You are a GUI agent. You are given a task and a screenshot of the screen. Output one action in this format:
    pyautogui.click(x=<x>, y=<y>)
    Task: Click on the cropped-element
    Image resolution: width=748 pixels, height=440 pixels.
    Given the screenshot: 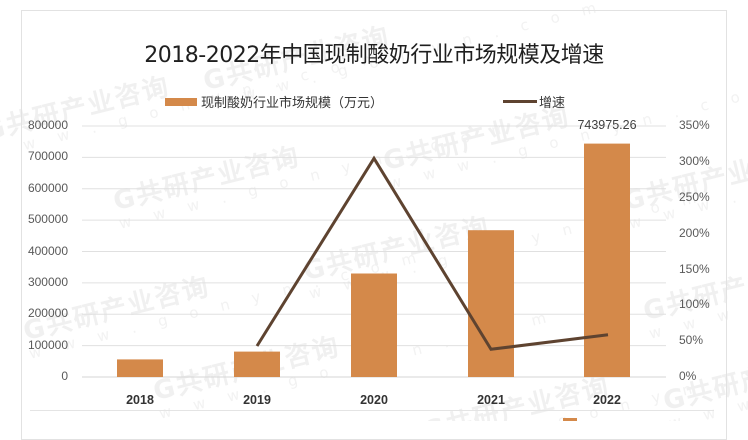 What is the action you would take?
    pyautogui.click(x=570, y=419)
    